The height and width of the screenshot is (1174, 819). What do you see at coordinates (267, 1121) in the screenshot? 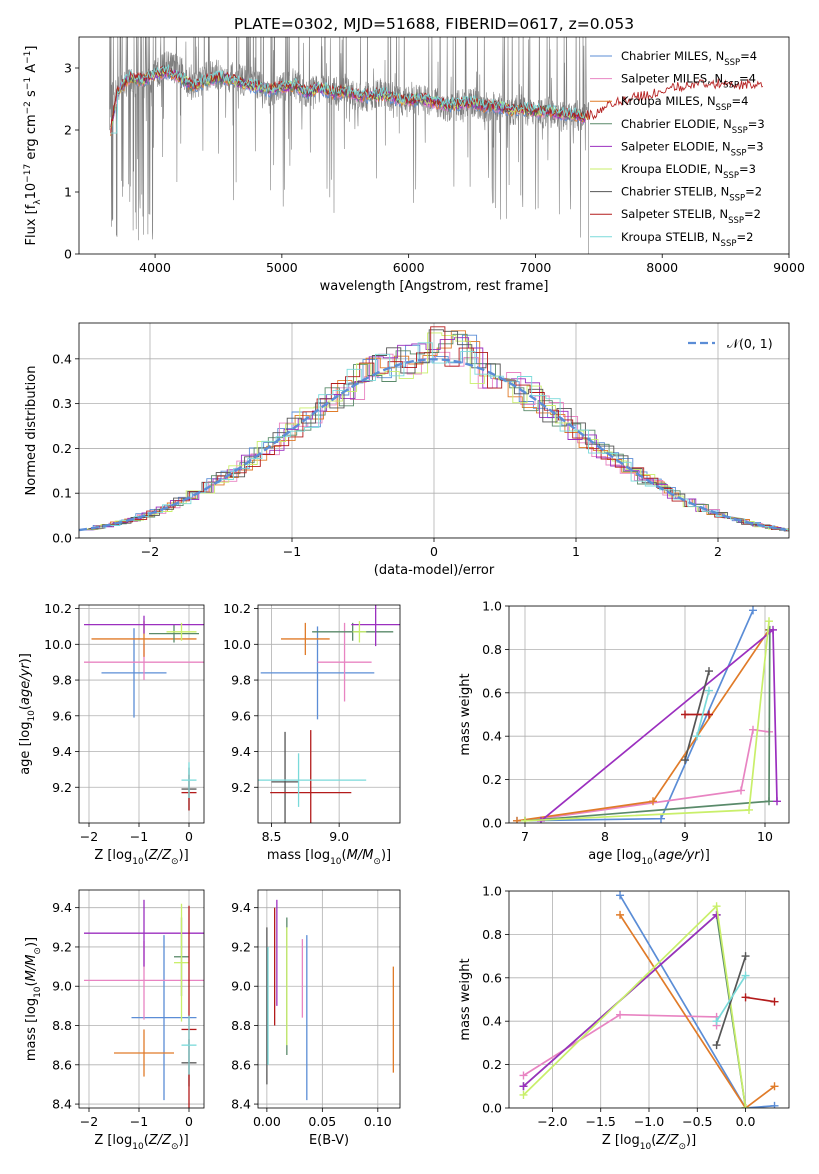
I see `x-tick-label: 0.00` at bounding box center [267, 1121].